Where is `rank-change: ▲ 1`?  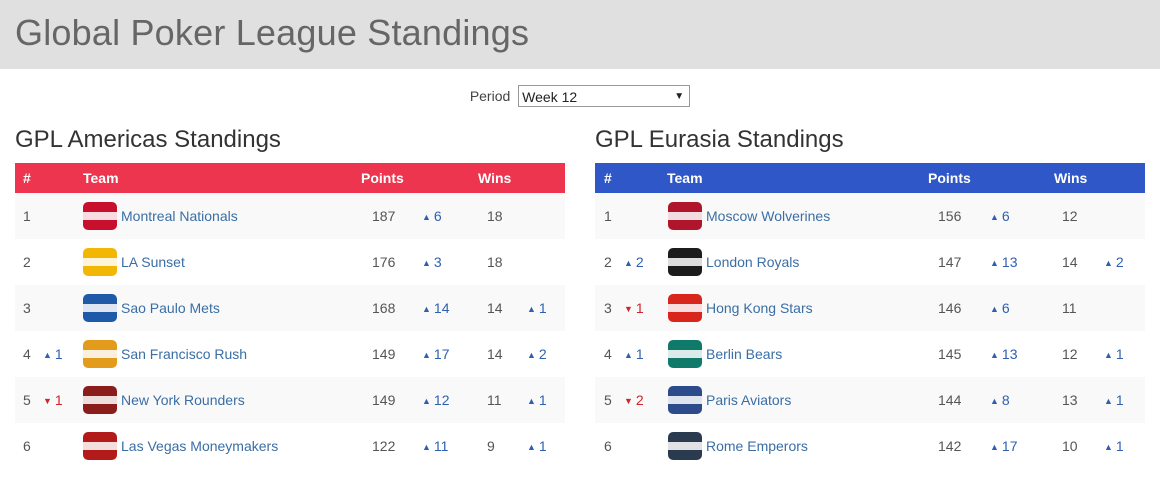
rank-change: ▲ 1 is located at coordinates (53, 354).